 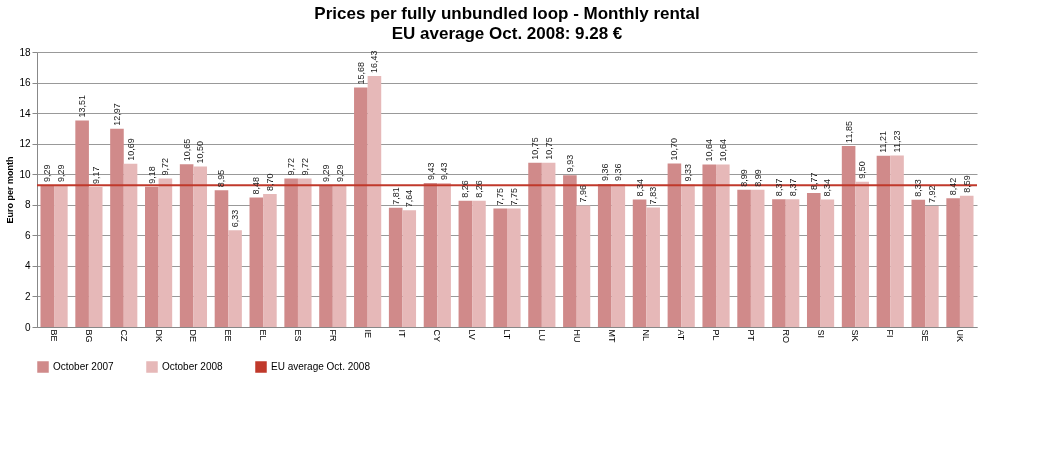 What do you see at coordinates (10, 190) in the screenshot?
I see `y-axis-title: Euro per month` at bounding box center [10, 190].